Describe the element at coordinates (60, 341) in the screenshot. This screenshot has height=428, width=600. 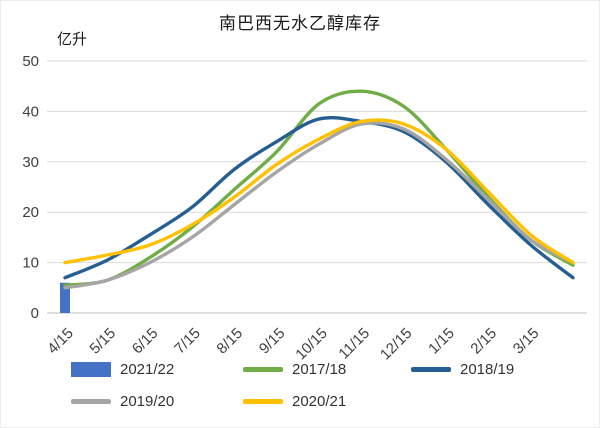
I see `x-tick-label: 4/15` at that location.